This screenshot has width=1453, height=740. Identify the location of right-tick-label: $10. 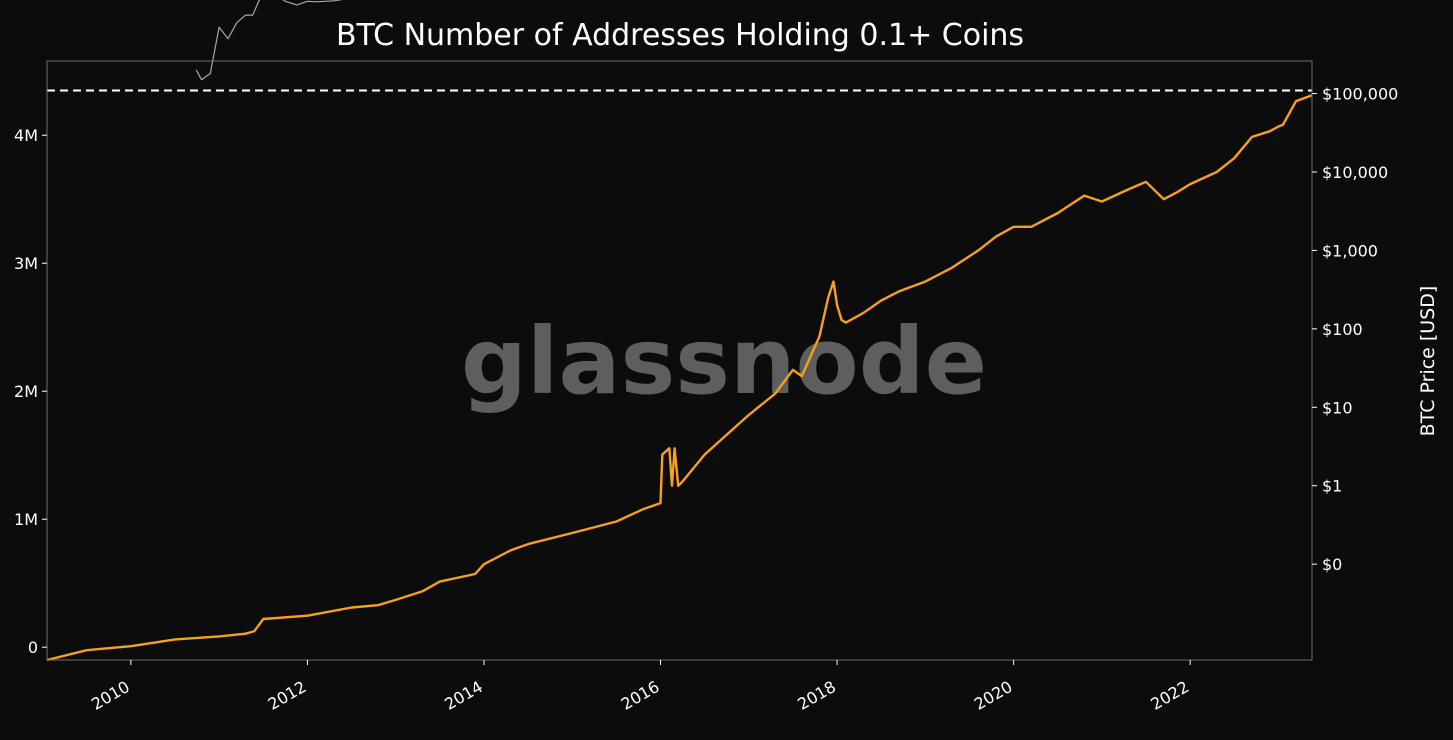
(1337, 407).